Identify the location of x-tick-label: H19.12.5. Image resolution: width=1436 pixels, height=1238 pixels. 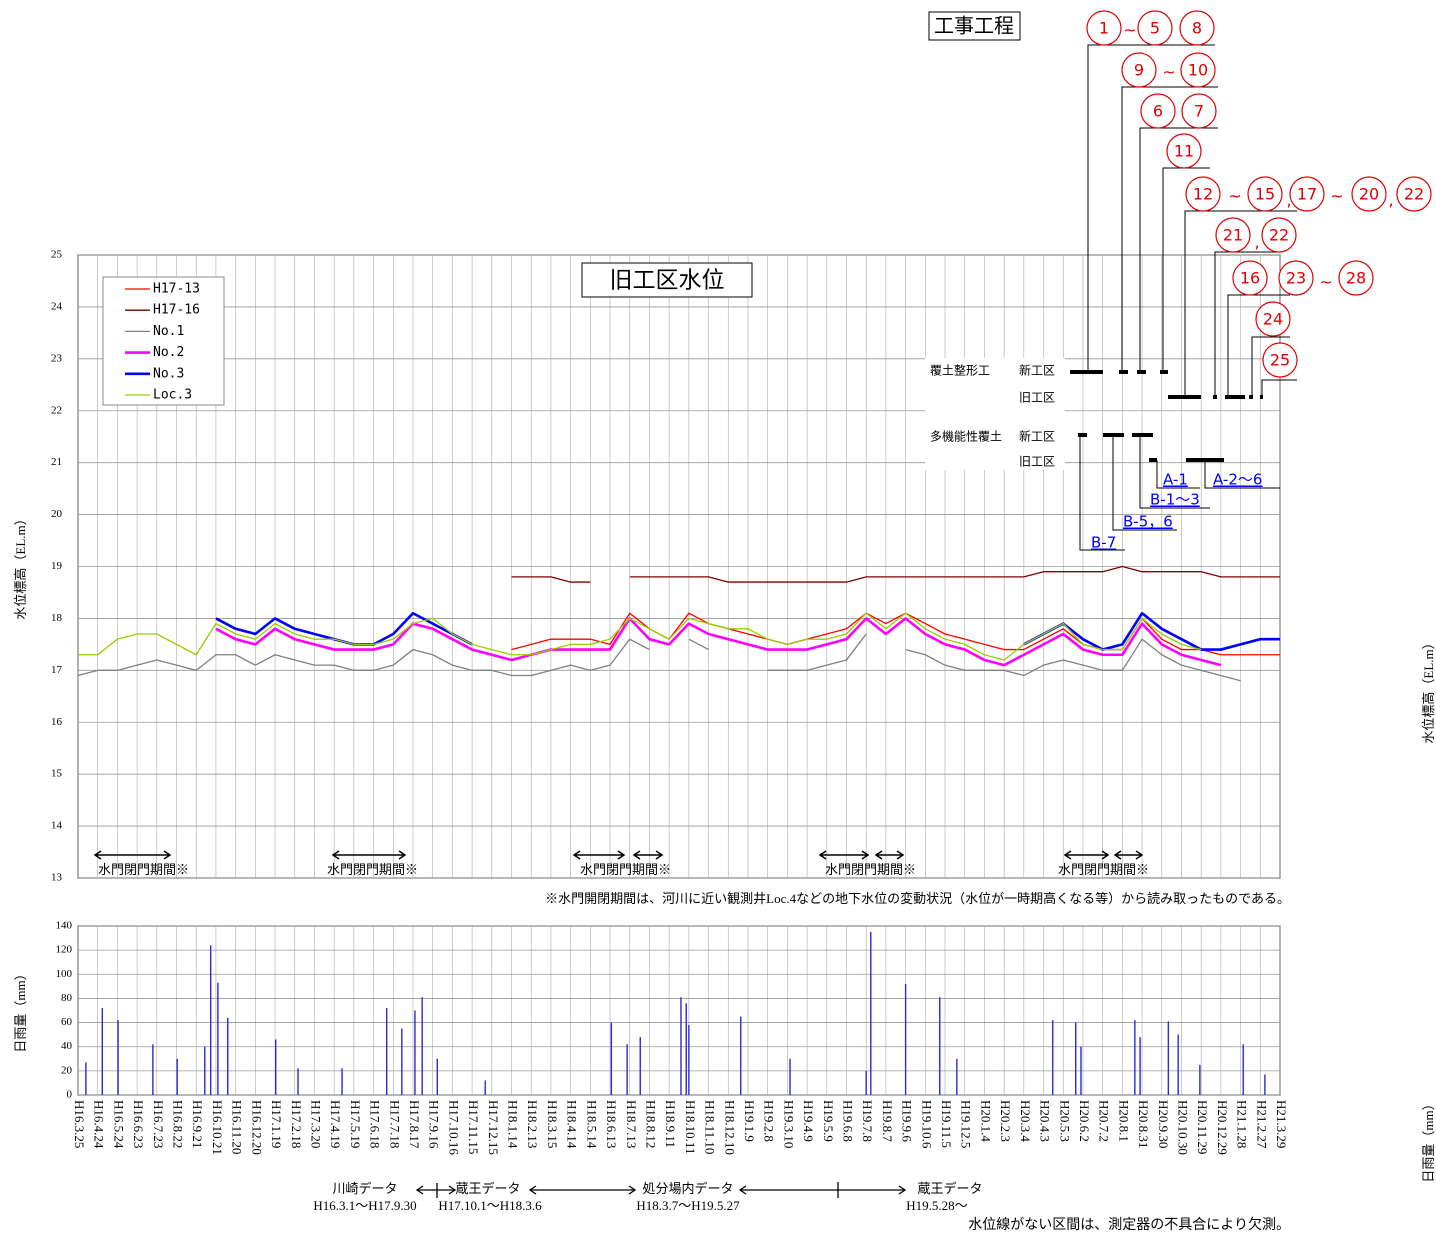
(966, 1124).